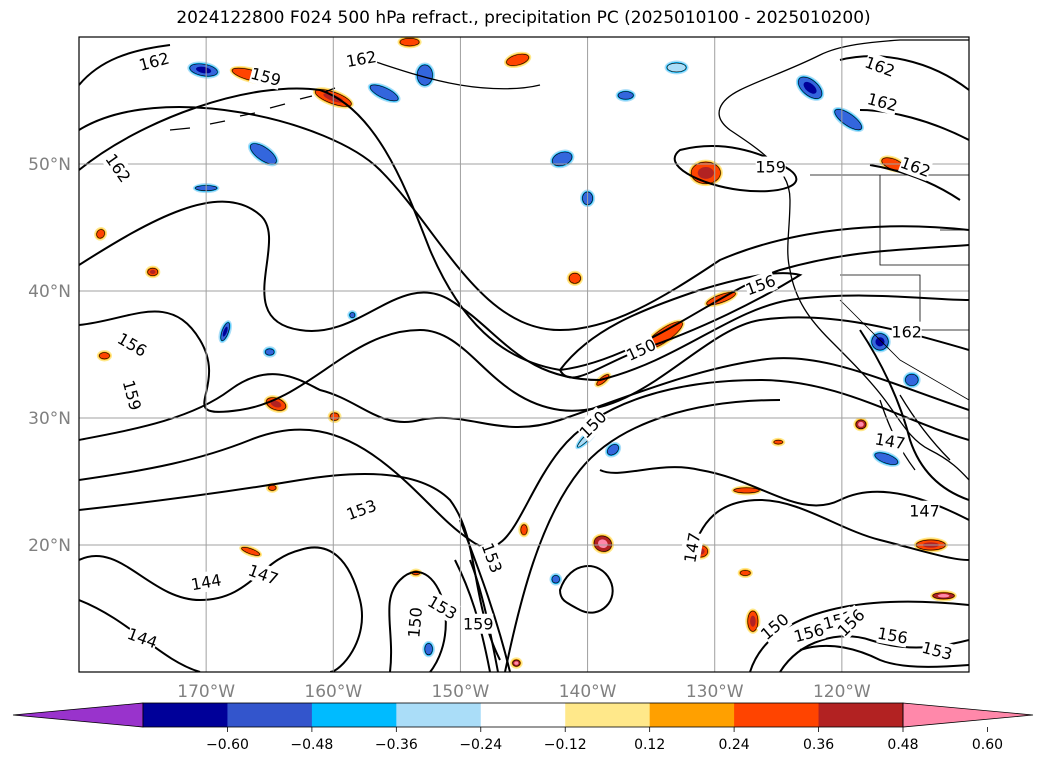  What do you see at coordinates (461, 692) in the screenshot?
I see `longitude-label: 150°W` at bounding box center [461, 692].